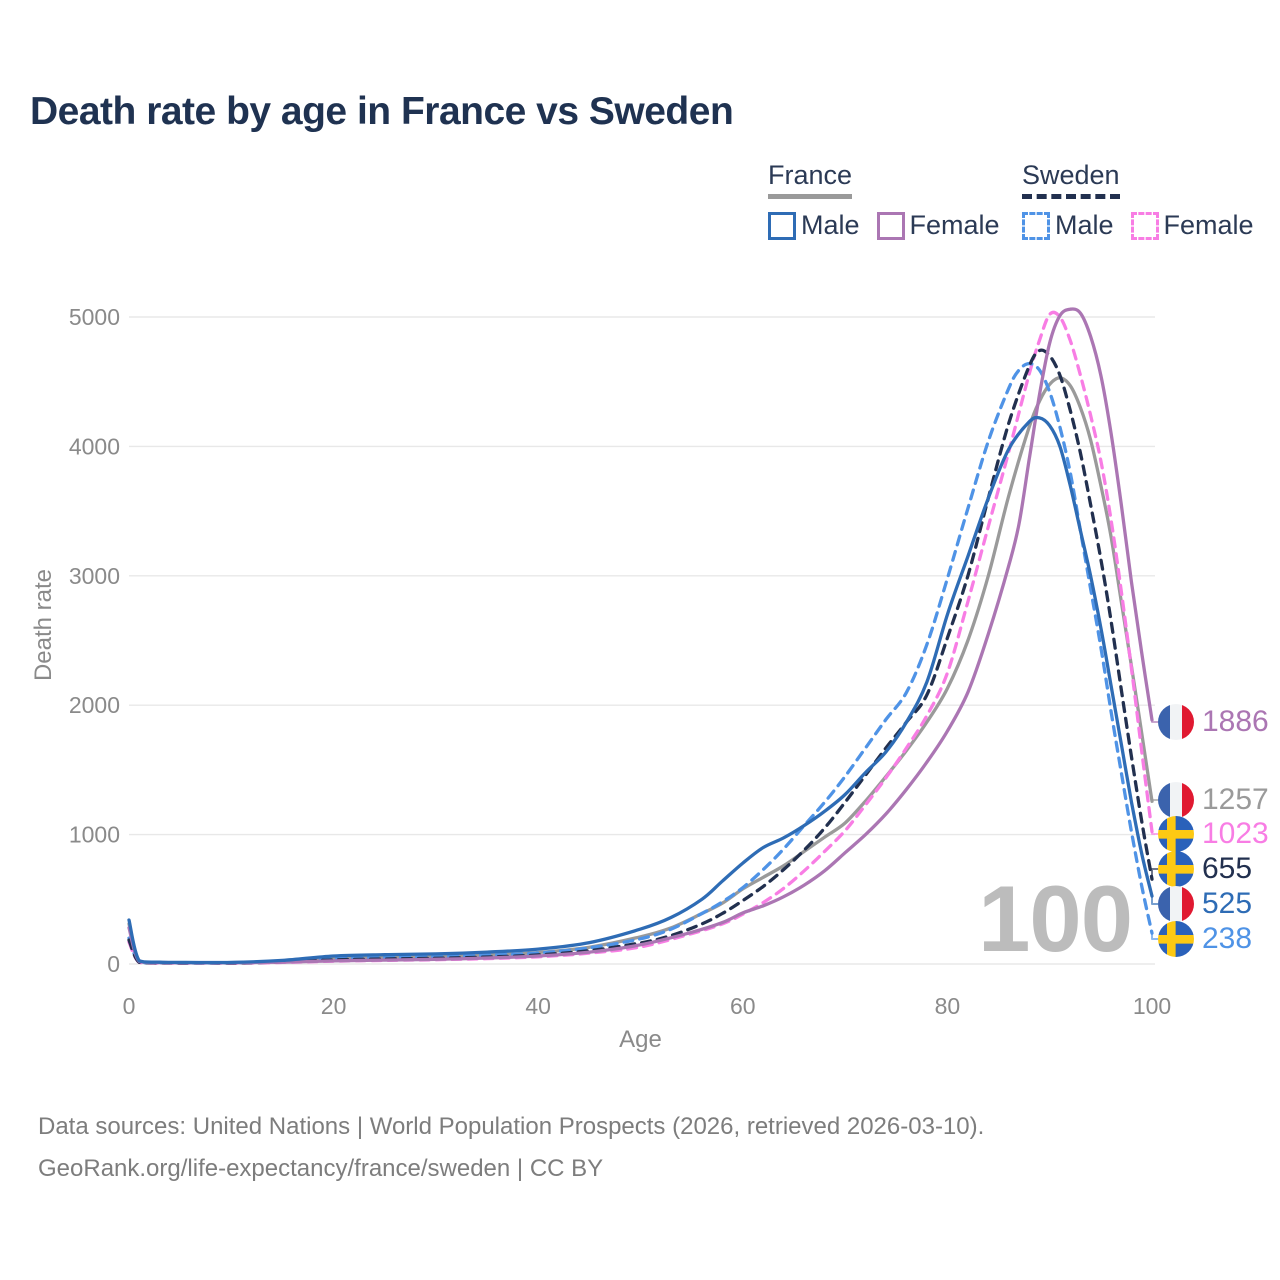 The image size is (1280, 1280). What do you see at coordinates (94, 705) in the screenshot?
I see `y-tick-label-2000: 2000` at bounding box center [94, 705].